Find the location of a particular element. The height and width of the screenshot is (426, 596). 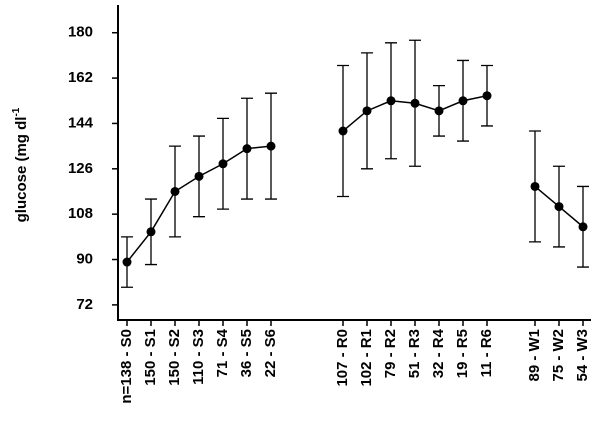

y-tick-label: 162 is located at coordinates (80, 77).